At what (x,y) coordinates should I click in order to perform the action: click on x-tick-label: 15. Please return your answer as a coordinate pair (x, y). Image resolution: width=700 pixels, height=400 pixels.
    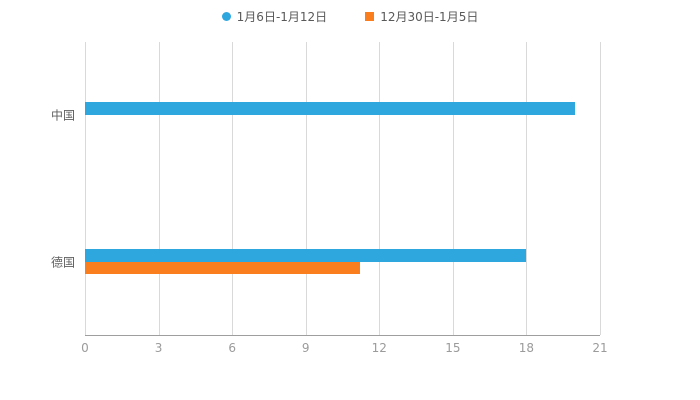
    Looking at the image, I should click on (453, 348).